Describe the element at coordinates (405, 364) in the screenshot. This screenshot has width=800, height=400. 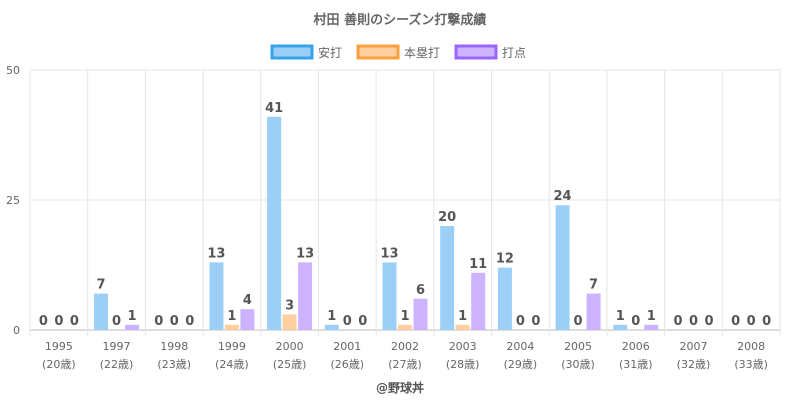
I see `x-tick-sublabel: (27歳)` at that location.